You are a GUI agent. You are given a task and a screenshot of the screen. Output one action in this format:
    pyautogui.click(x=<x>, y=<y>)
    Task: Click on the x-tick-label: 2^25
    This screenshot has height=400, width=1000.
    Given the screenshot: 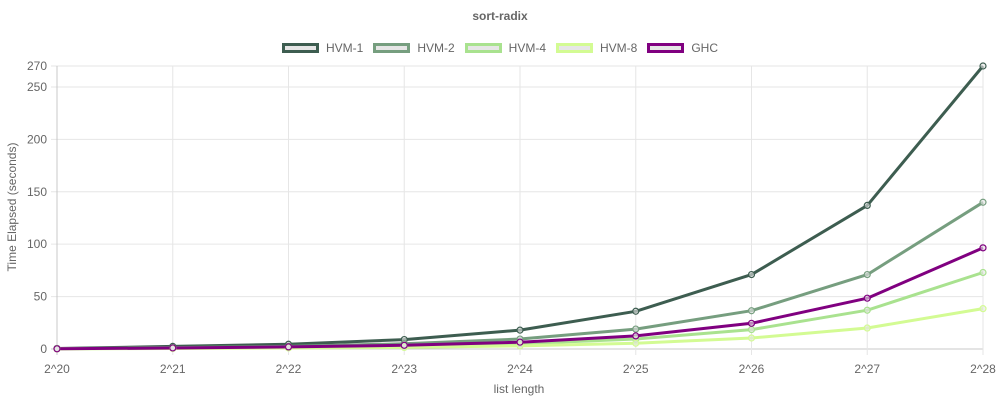 What is the action you would take?
    pyautogui.click(x=636, y=369)
    